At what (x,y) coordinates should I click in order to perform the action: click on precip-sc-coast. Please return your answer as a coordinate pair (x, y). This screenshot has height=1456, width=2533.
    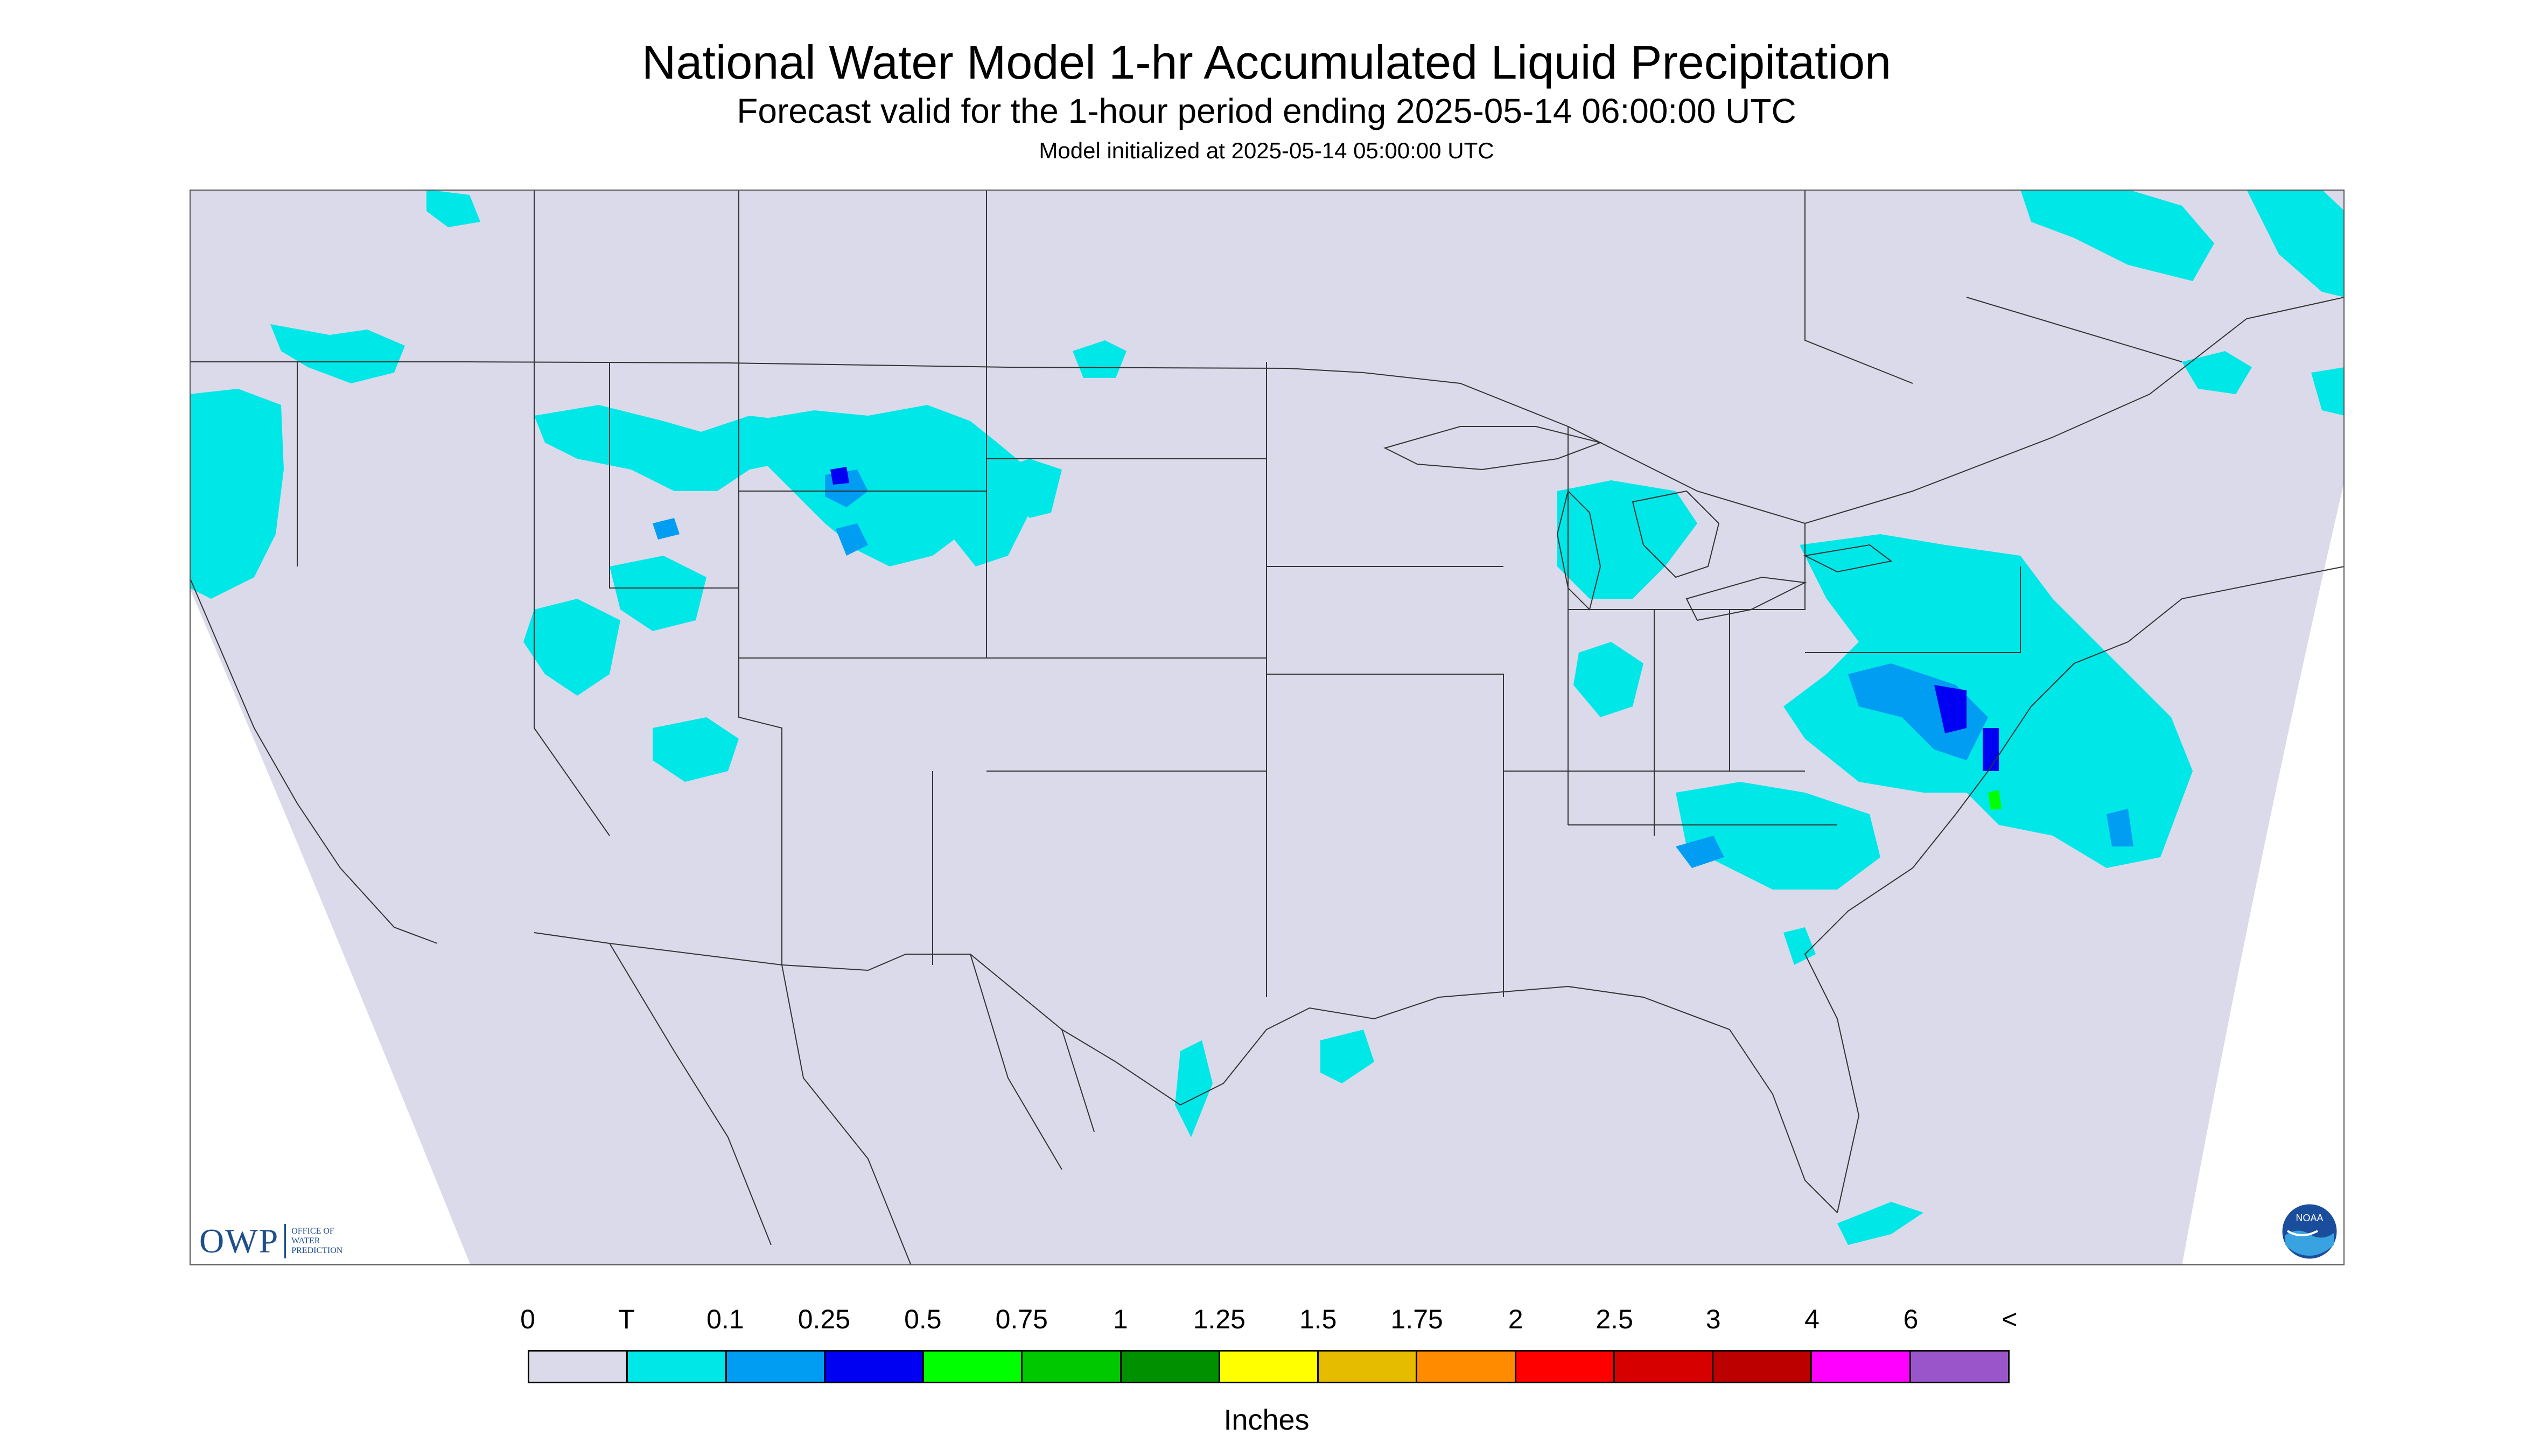
    Looking at the image, I should click on (1799, 946).